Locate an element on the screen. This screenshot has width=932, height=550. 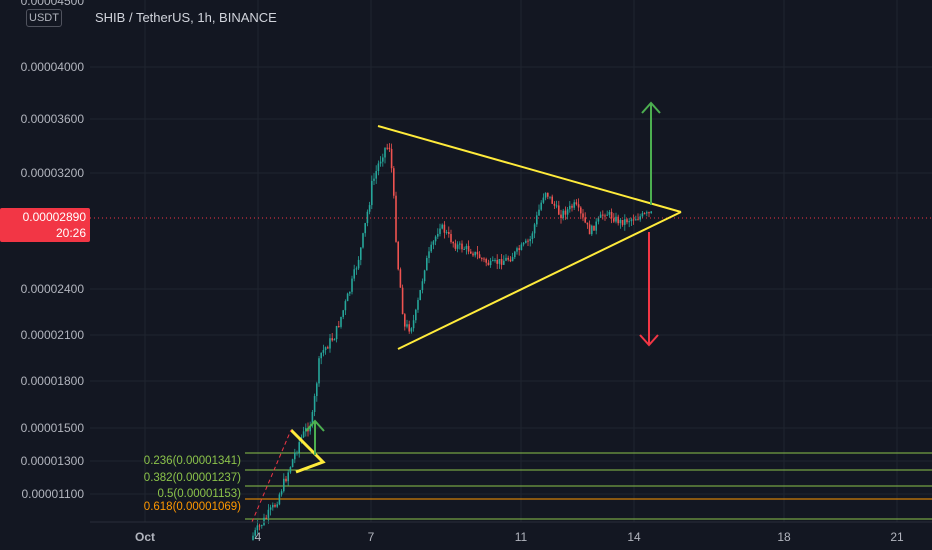
currency-unit-badge: USDT is located at coordinates (44, 18).